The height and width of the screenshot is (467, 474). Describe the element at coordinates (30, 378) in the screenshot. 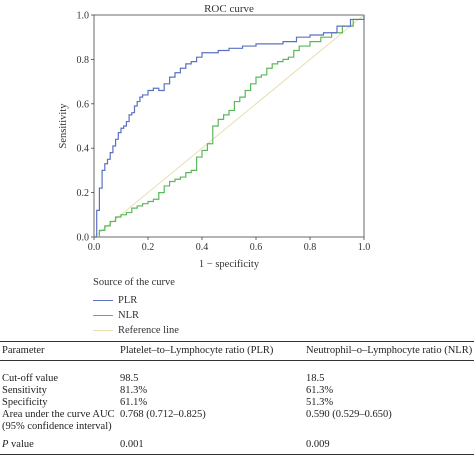

I see `row-label: Cut-off value` at that location.